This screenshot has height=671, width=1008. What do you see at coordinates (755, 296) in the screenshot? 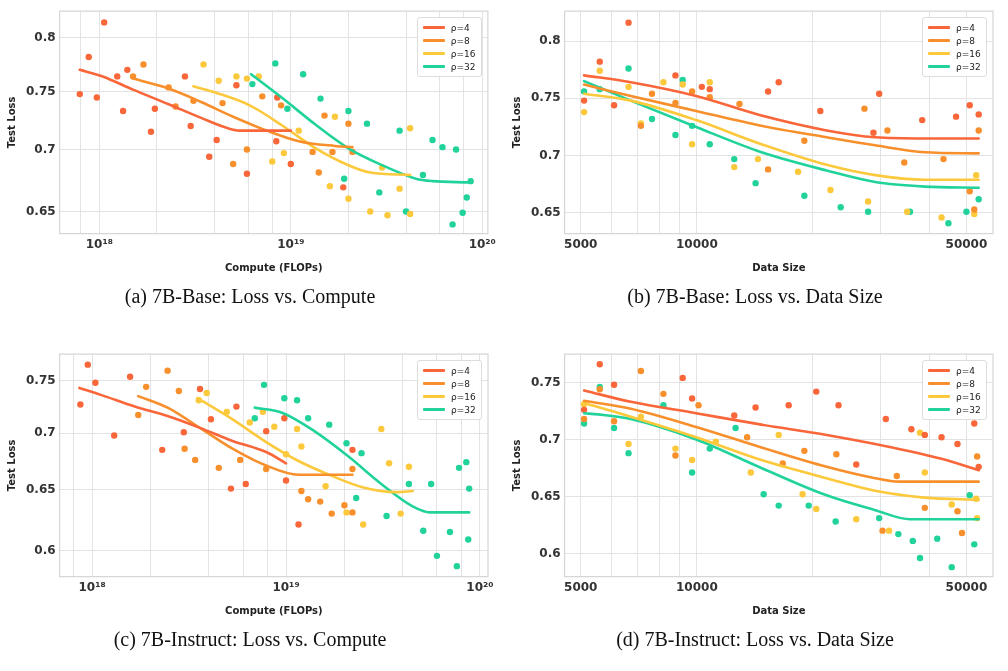
I see `text: (b) 7B-Base: Loss vs. Data Size` at bounding box center [755, 296].